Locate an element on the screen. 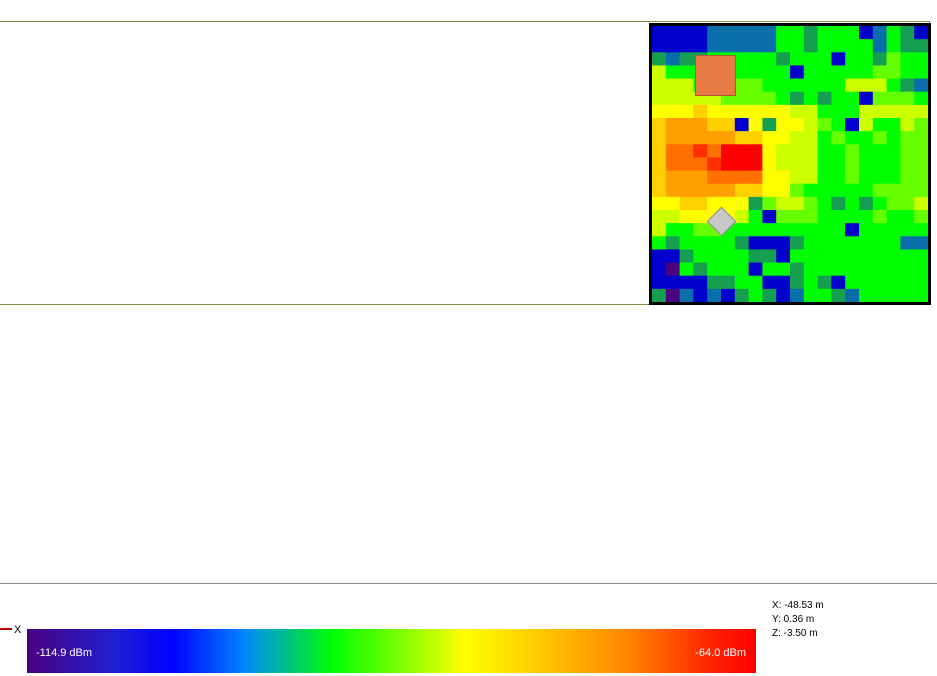 The image size is (937, 676). coverage-heatmap is located at coordinates (790, 164).